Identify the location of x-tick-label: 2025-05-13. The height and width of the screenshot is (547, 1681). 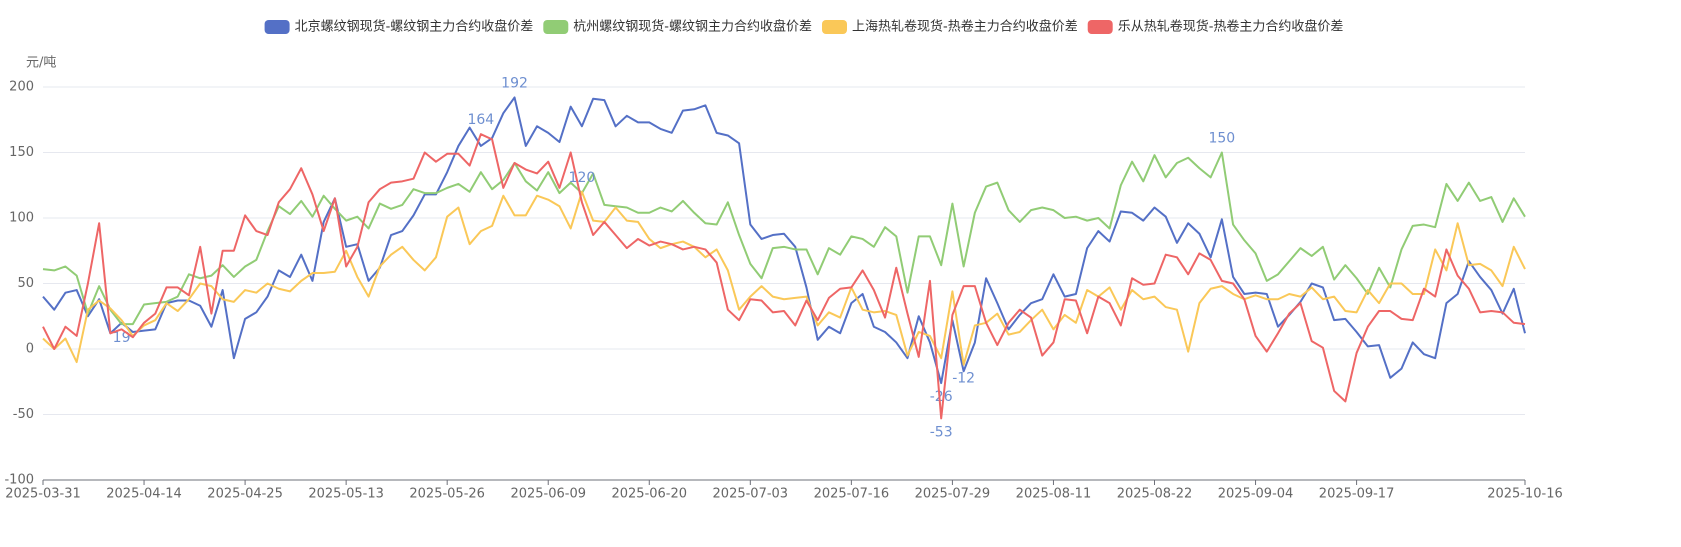
(346, 494).